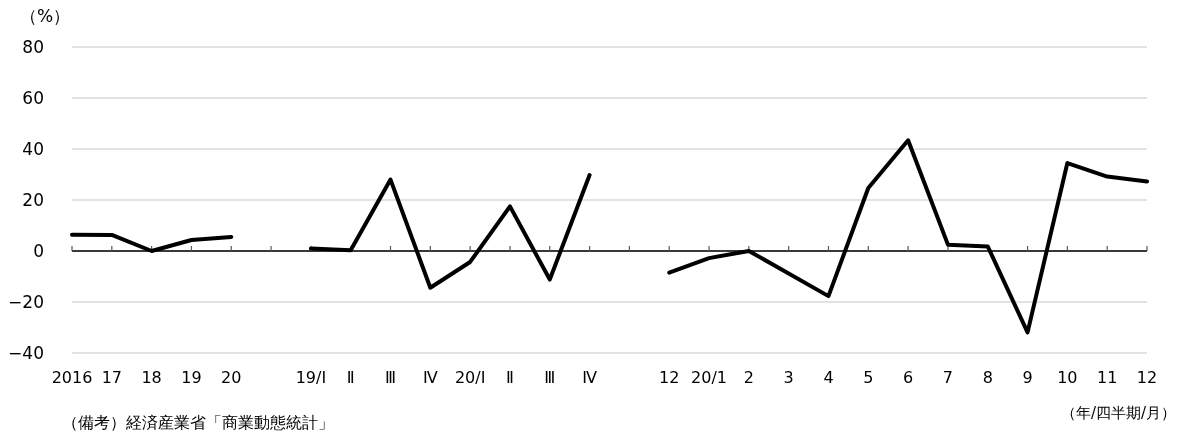  What do you see at coordinates (1027, 377) in the screenshot?
I see `x-tick-label: 9` at bounding box center [1027, 377].